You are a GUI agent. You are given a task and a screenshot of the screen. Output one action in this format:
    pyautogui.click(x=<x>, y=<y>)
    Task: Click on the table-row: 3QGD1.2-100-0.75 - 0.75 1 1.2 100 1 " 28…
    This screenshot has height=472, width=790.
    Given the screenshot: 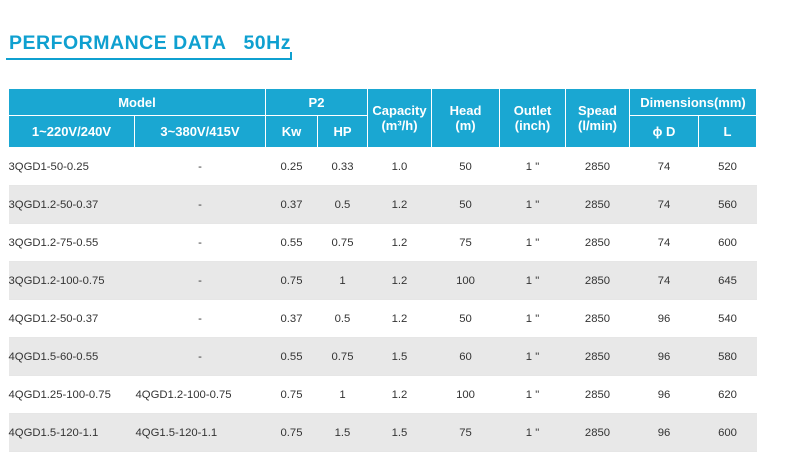 What is the action you would take?
    pyautogui.click(x=382, y=280)
    